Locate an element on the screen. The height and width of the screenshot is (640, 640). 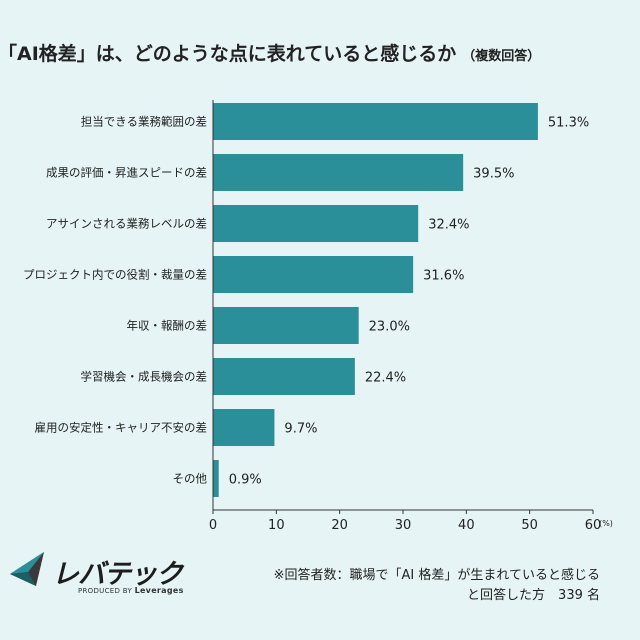
respondent-note: ※回答者数：職場で「AI 格差」が生まれていると感じる と回答した方 339 名 is located at coordinates (390, 586).